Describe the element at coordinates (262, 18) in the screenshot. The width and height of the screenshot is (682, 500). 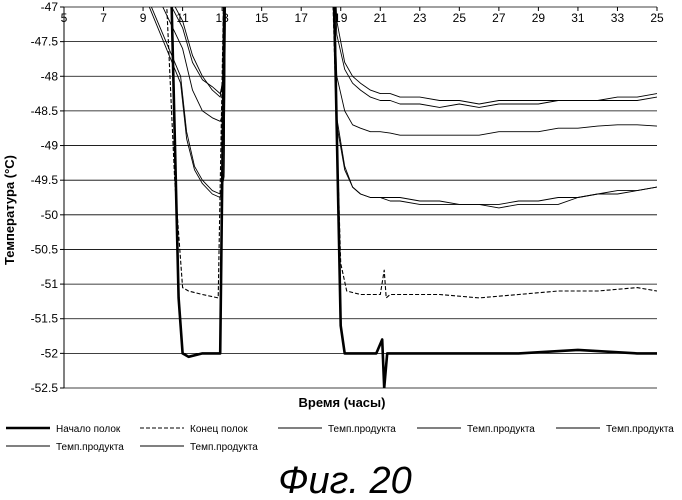
I see `x-tick-label: 15` at that location.